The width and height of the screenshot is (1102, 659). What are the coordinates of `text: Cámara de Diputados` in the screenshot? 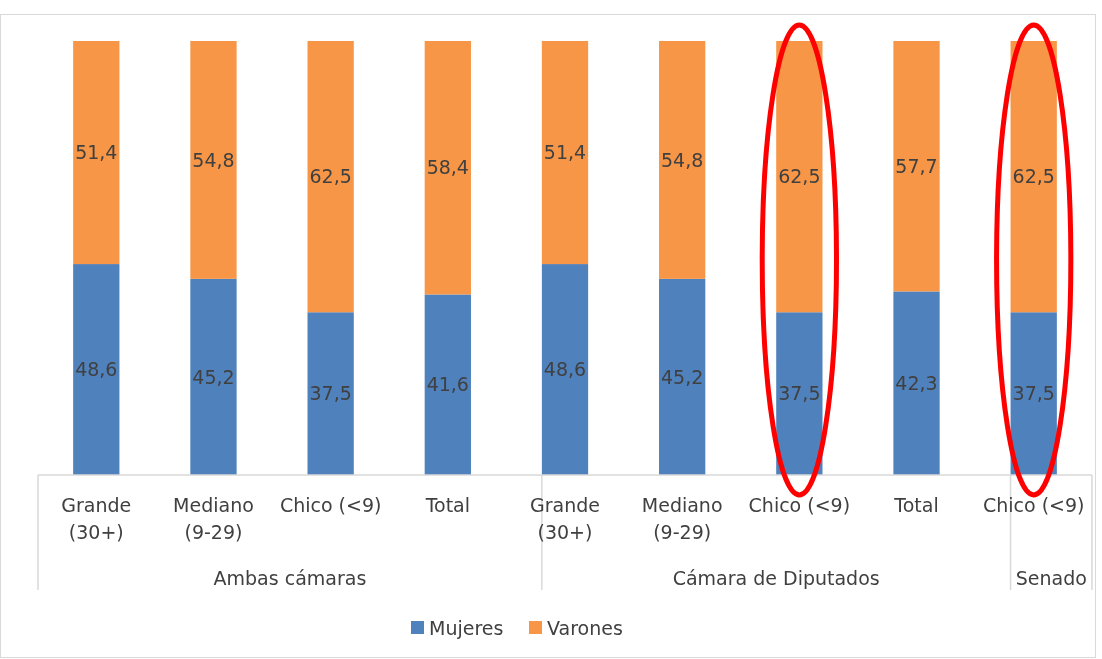 It's located at (776, 578).